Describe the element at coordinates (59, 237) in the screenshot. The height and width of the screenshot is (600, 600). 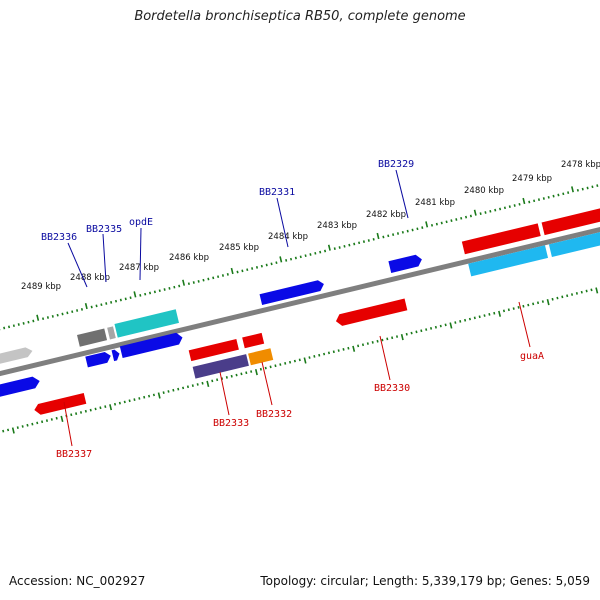
I see `gene-label-bb2336: BB2336` at that location.